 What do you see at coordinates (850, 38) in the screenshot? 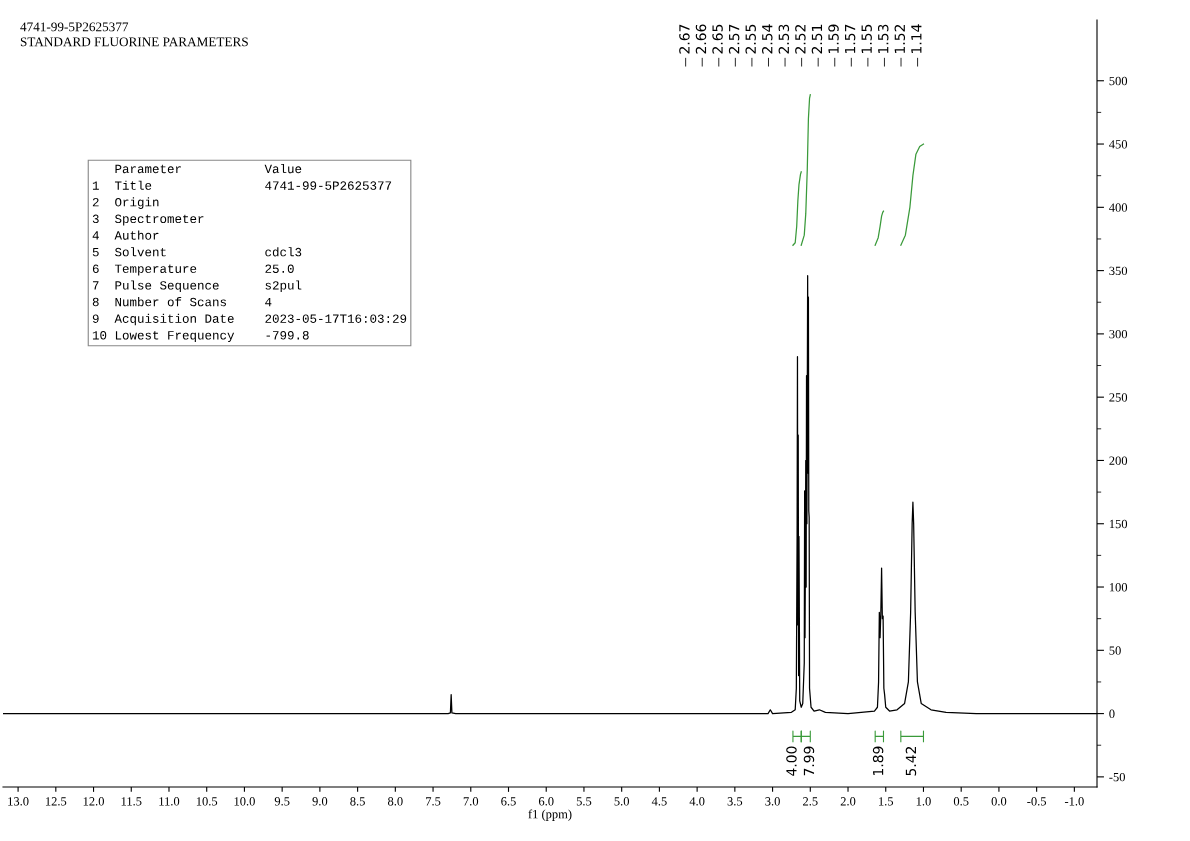
I see `annotation: 1.57` at bounding box center [850, 38].